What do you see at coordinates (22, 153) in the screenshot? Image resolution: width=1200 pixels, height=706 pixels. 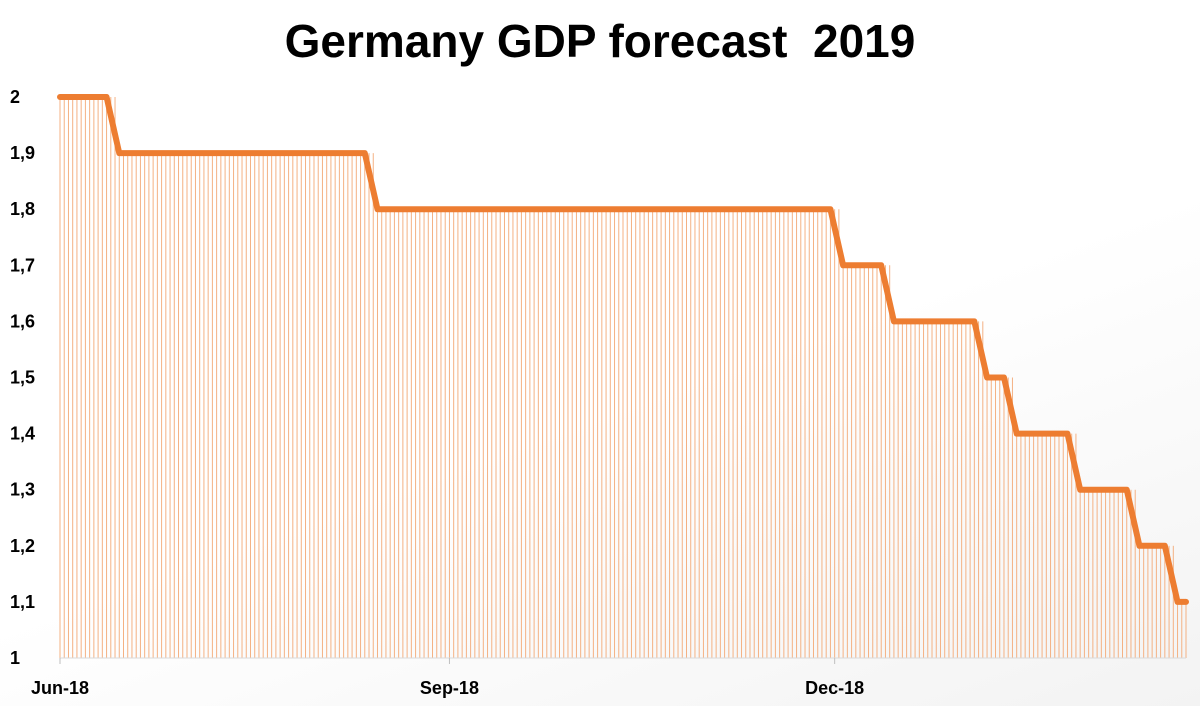 I see `y-tick-label: 1,9` at bounding box center [22, 153].